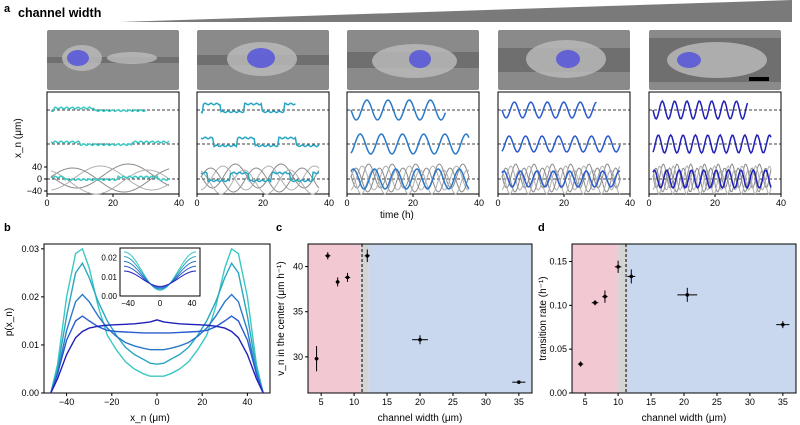 The width and height of the screenshot is (800, 425). What do you see at coordinates (109, 296) in the screenshot?
I see `inset-y-tick-label: 0.00` at bounding box center [109, 296].